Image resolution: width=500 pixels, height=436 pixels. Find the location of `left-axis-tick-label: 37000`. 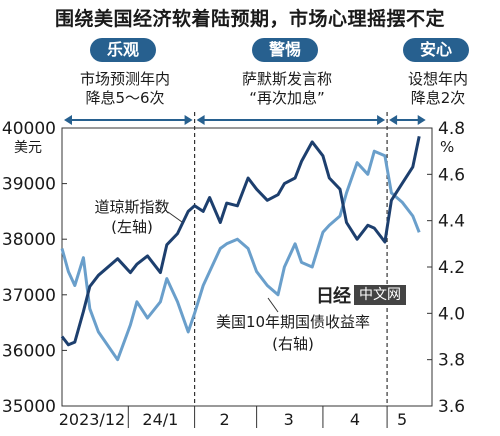

left-axis-tick-label: 37000 is located at coordinates (29, 296).